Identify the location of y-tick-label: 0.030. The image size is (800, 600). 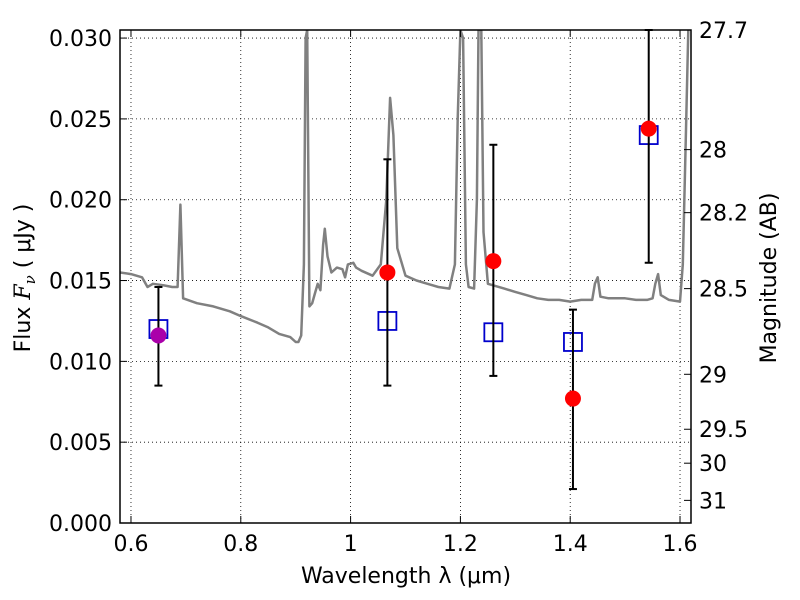
(80, 39).